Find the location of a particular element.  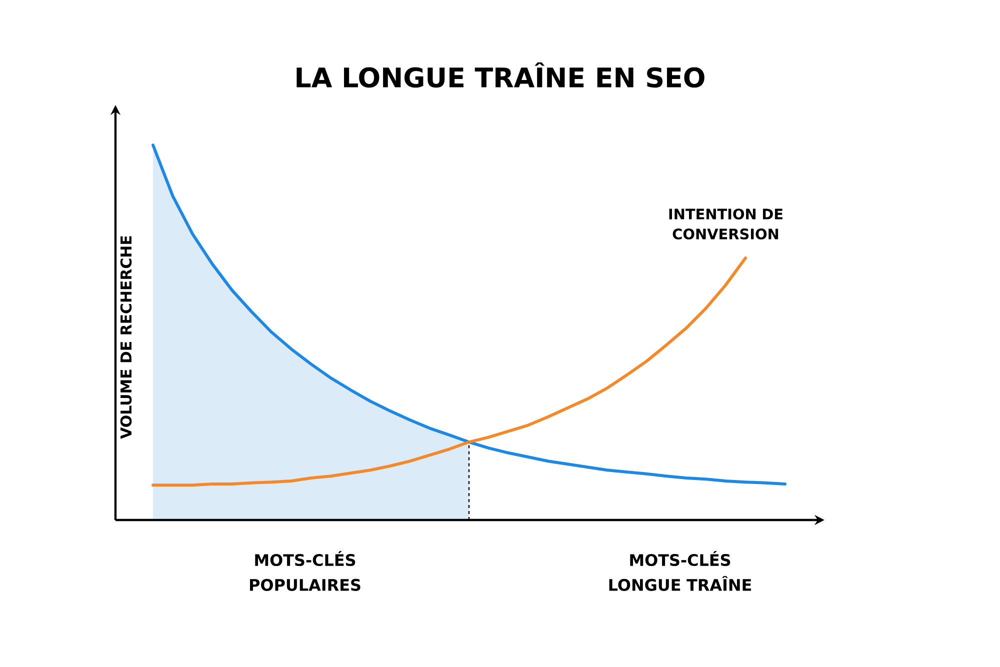

y-axis-title: VOLUME DE RECHERCHE is located at coordinates (126, 337).